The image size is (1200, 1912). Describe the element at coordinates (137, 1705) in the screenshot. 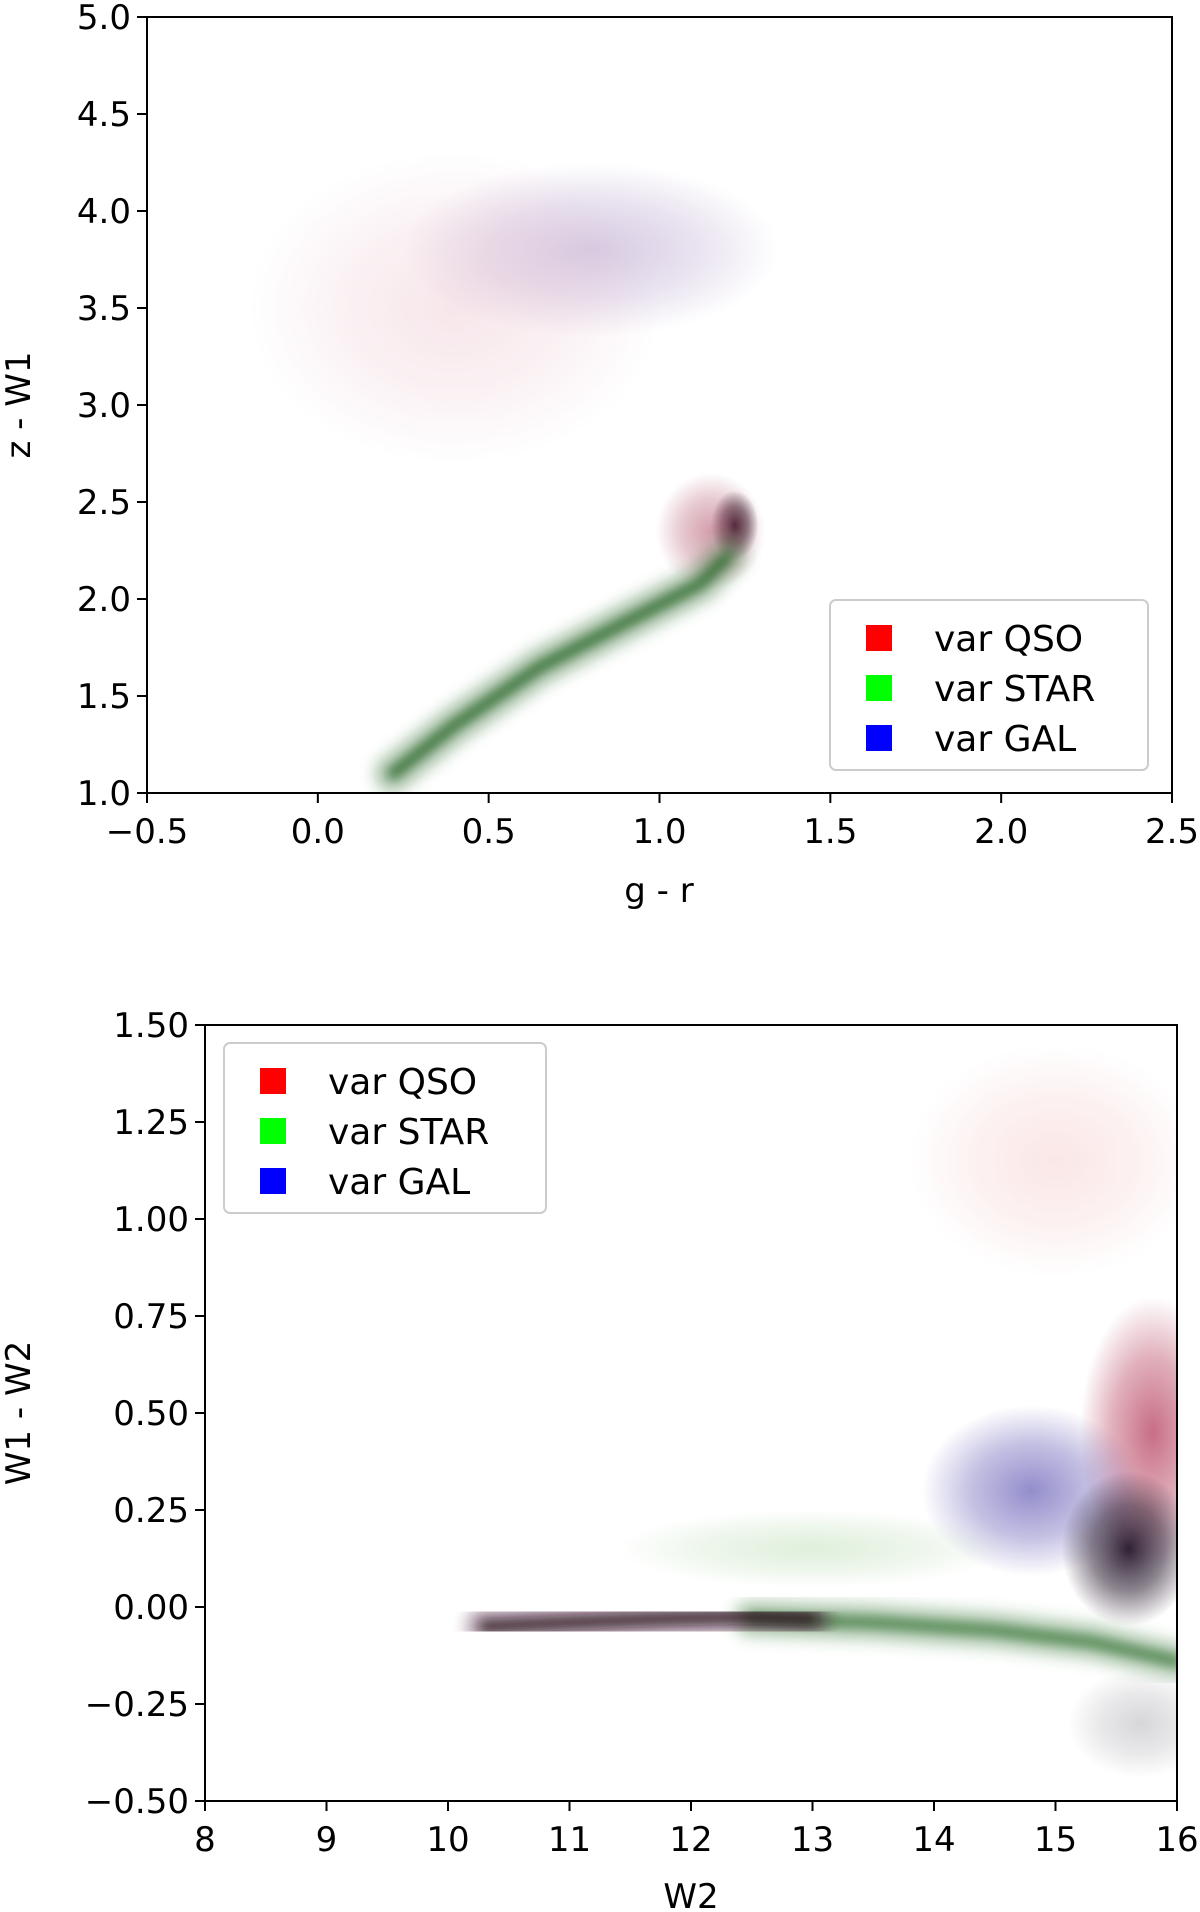

I see `y-tick-label: −0.25` at that location.